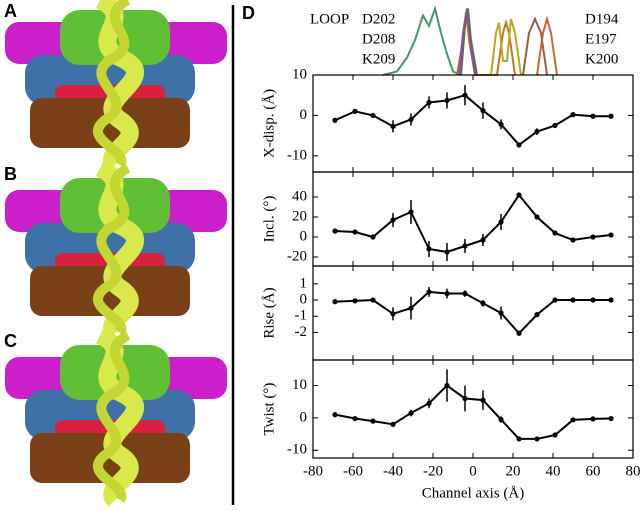 This screenshot has width=644, height=511. Describe the element at coordinates (473, 471) in the screenshot. I see `x-tick-label: 0` at that location.